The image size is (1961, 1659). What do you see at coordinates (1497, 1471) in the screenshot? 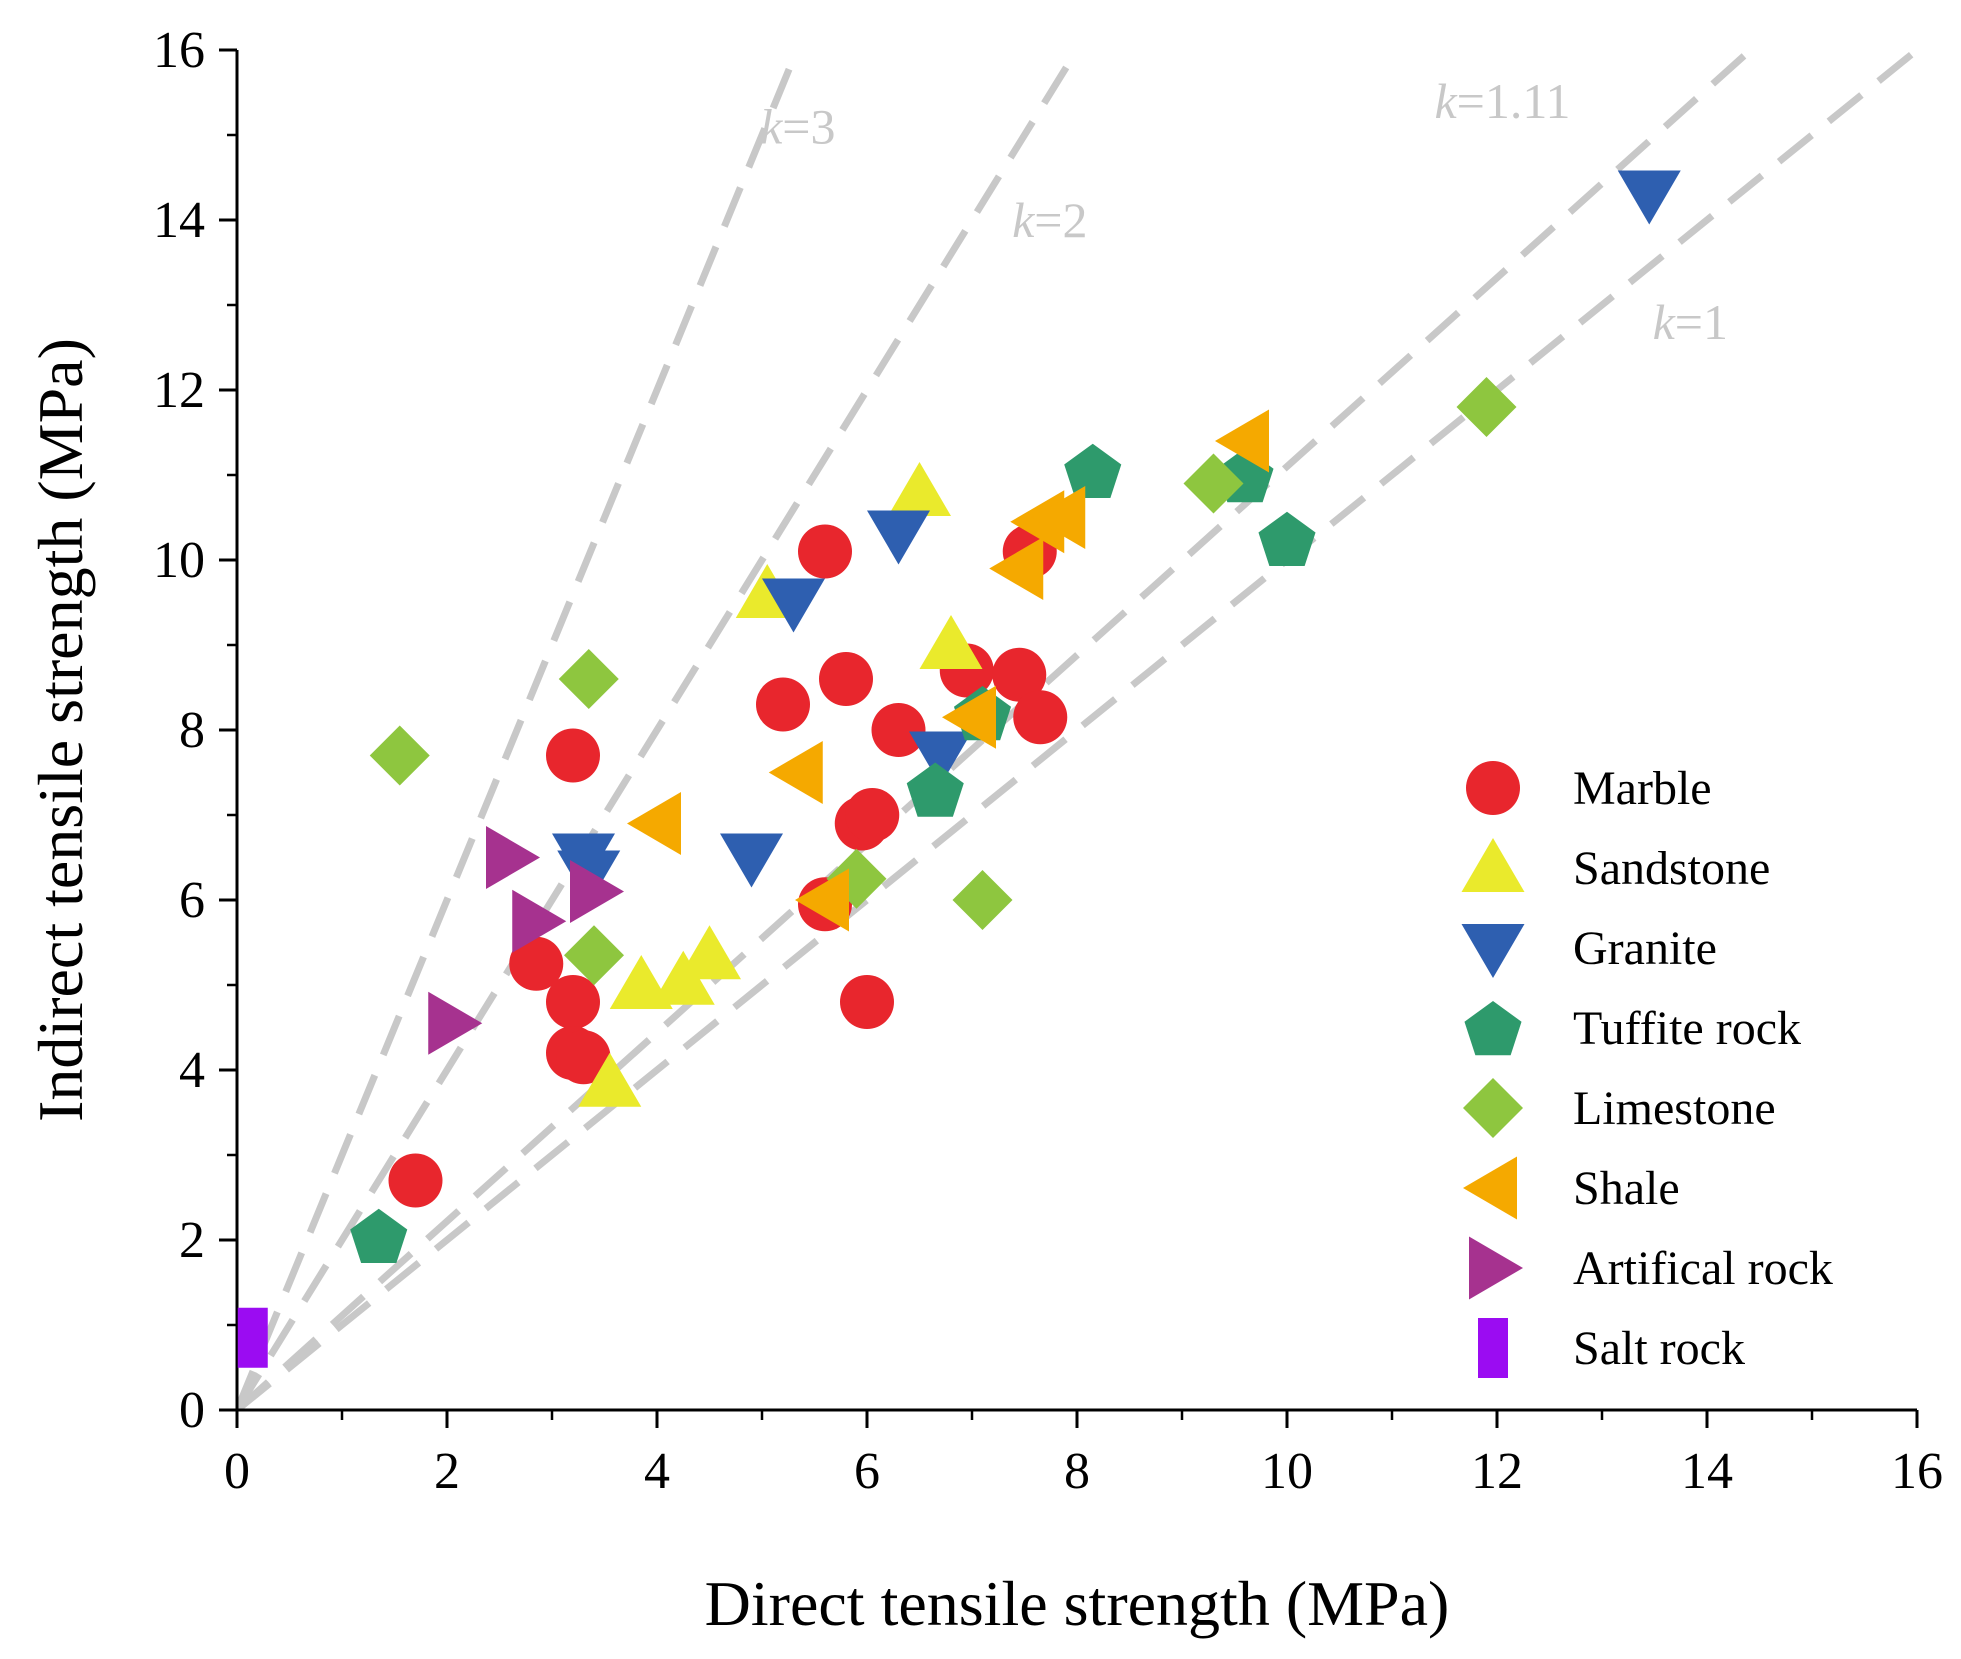
I see `x-tick-label: 12` at bounding box center [1497, 1471].